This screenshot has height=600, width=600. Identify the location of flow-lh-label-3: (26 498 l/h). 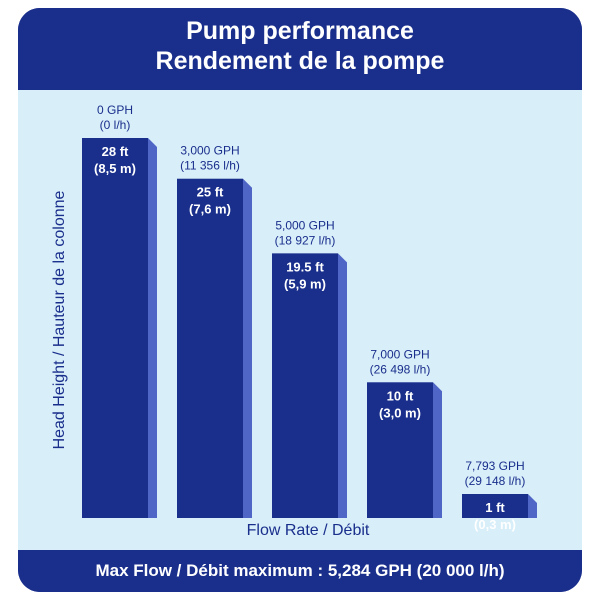
(400, 369).